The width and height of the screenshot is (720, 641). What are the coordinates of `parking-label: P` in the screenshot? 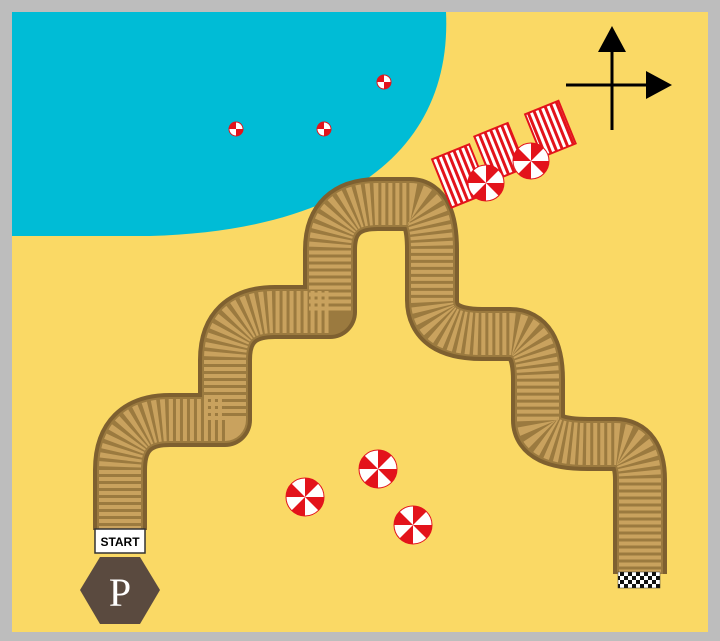 It's located at (120, 592).